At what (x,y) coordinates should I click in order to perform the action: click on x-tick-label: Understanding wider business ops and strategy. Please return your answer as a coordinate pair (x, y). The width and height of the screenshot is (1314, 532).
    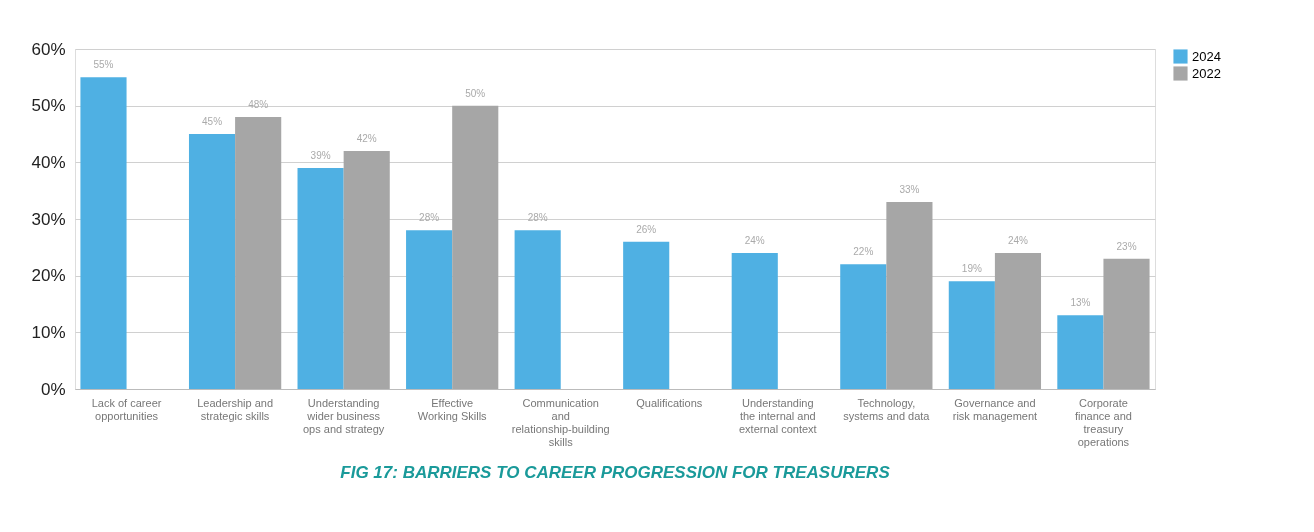
    Looking at the image, I should click on (343, 415).